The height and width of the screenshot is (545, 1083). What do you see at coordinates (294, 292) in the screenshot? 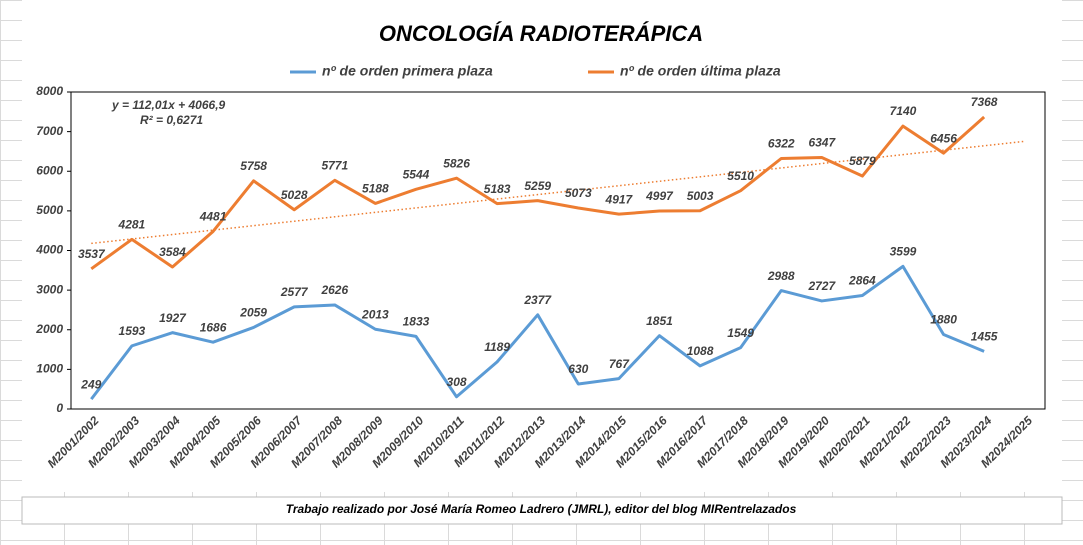
I see `data-label: 2577` at bounding box center [294, 292].